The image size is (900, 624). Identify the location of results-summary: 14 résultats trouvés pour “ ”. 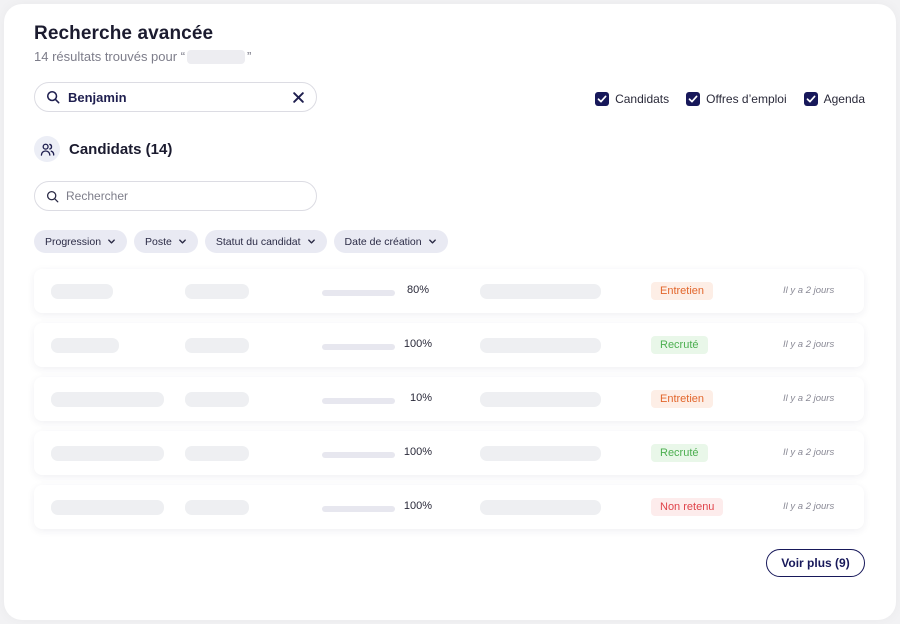
(142, 56).